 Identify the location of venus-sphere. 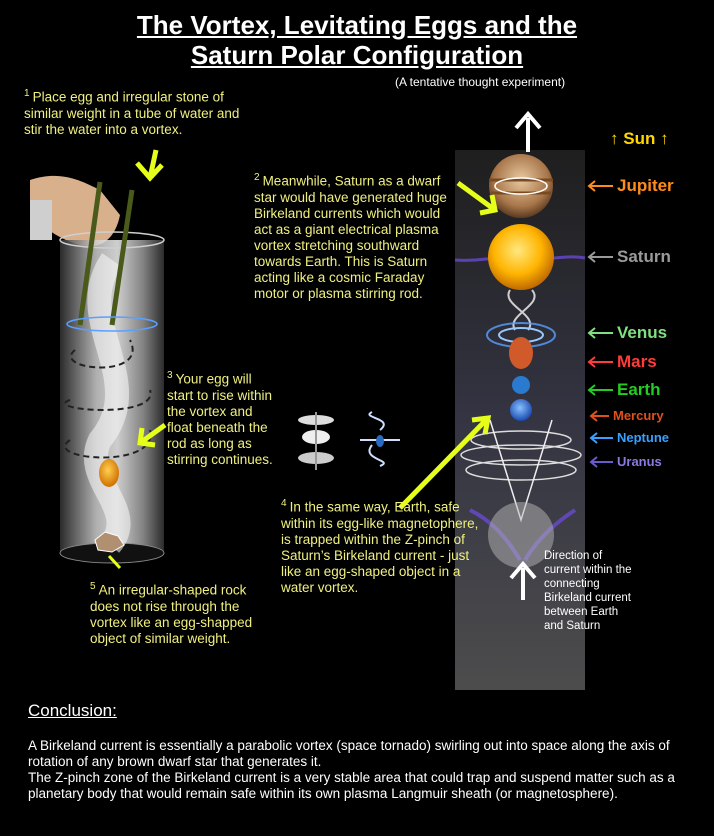
(521, 385).